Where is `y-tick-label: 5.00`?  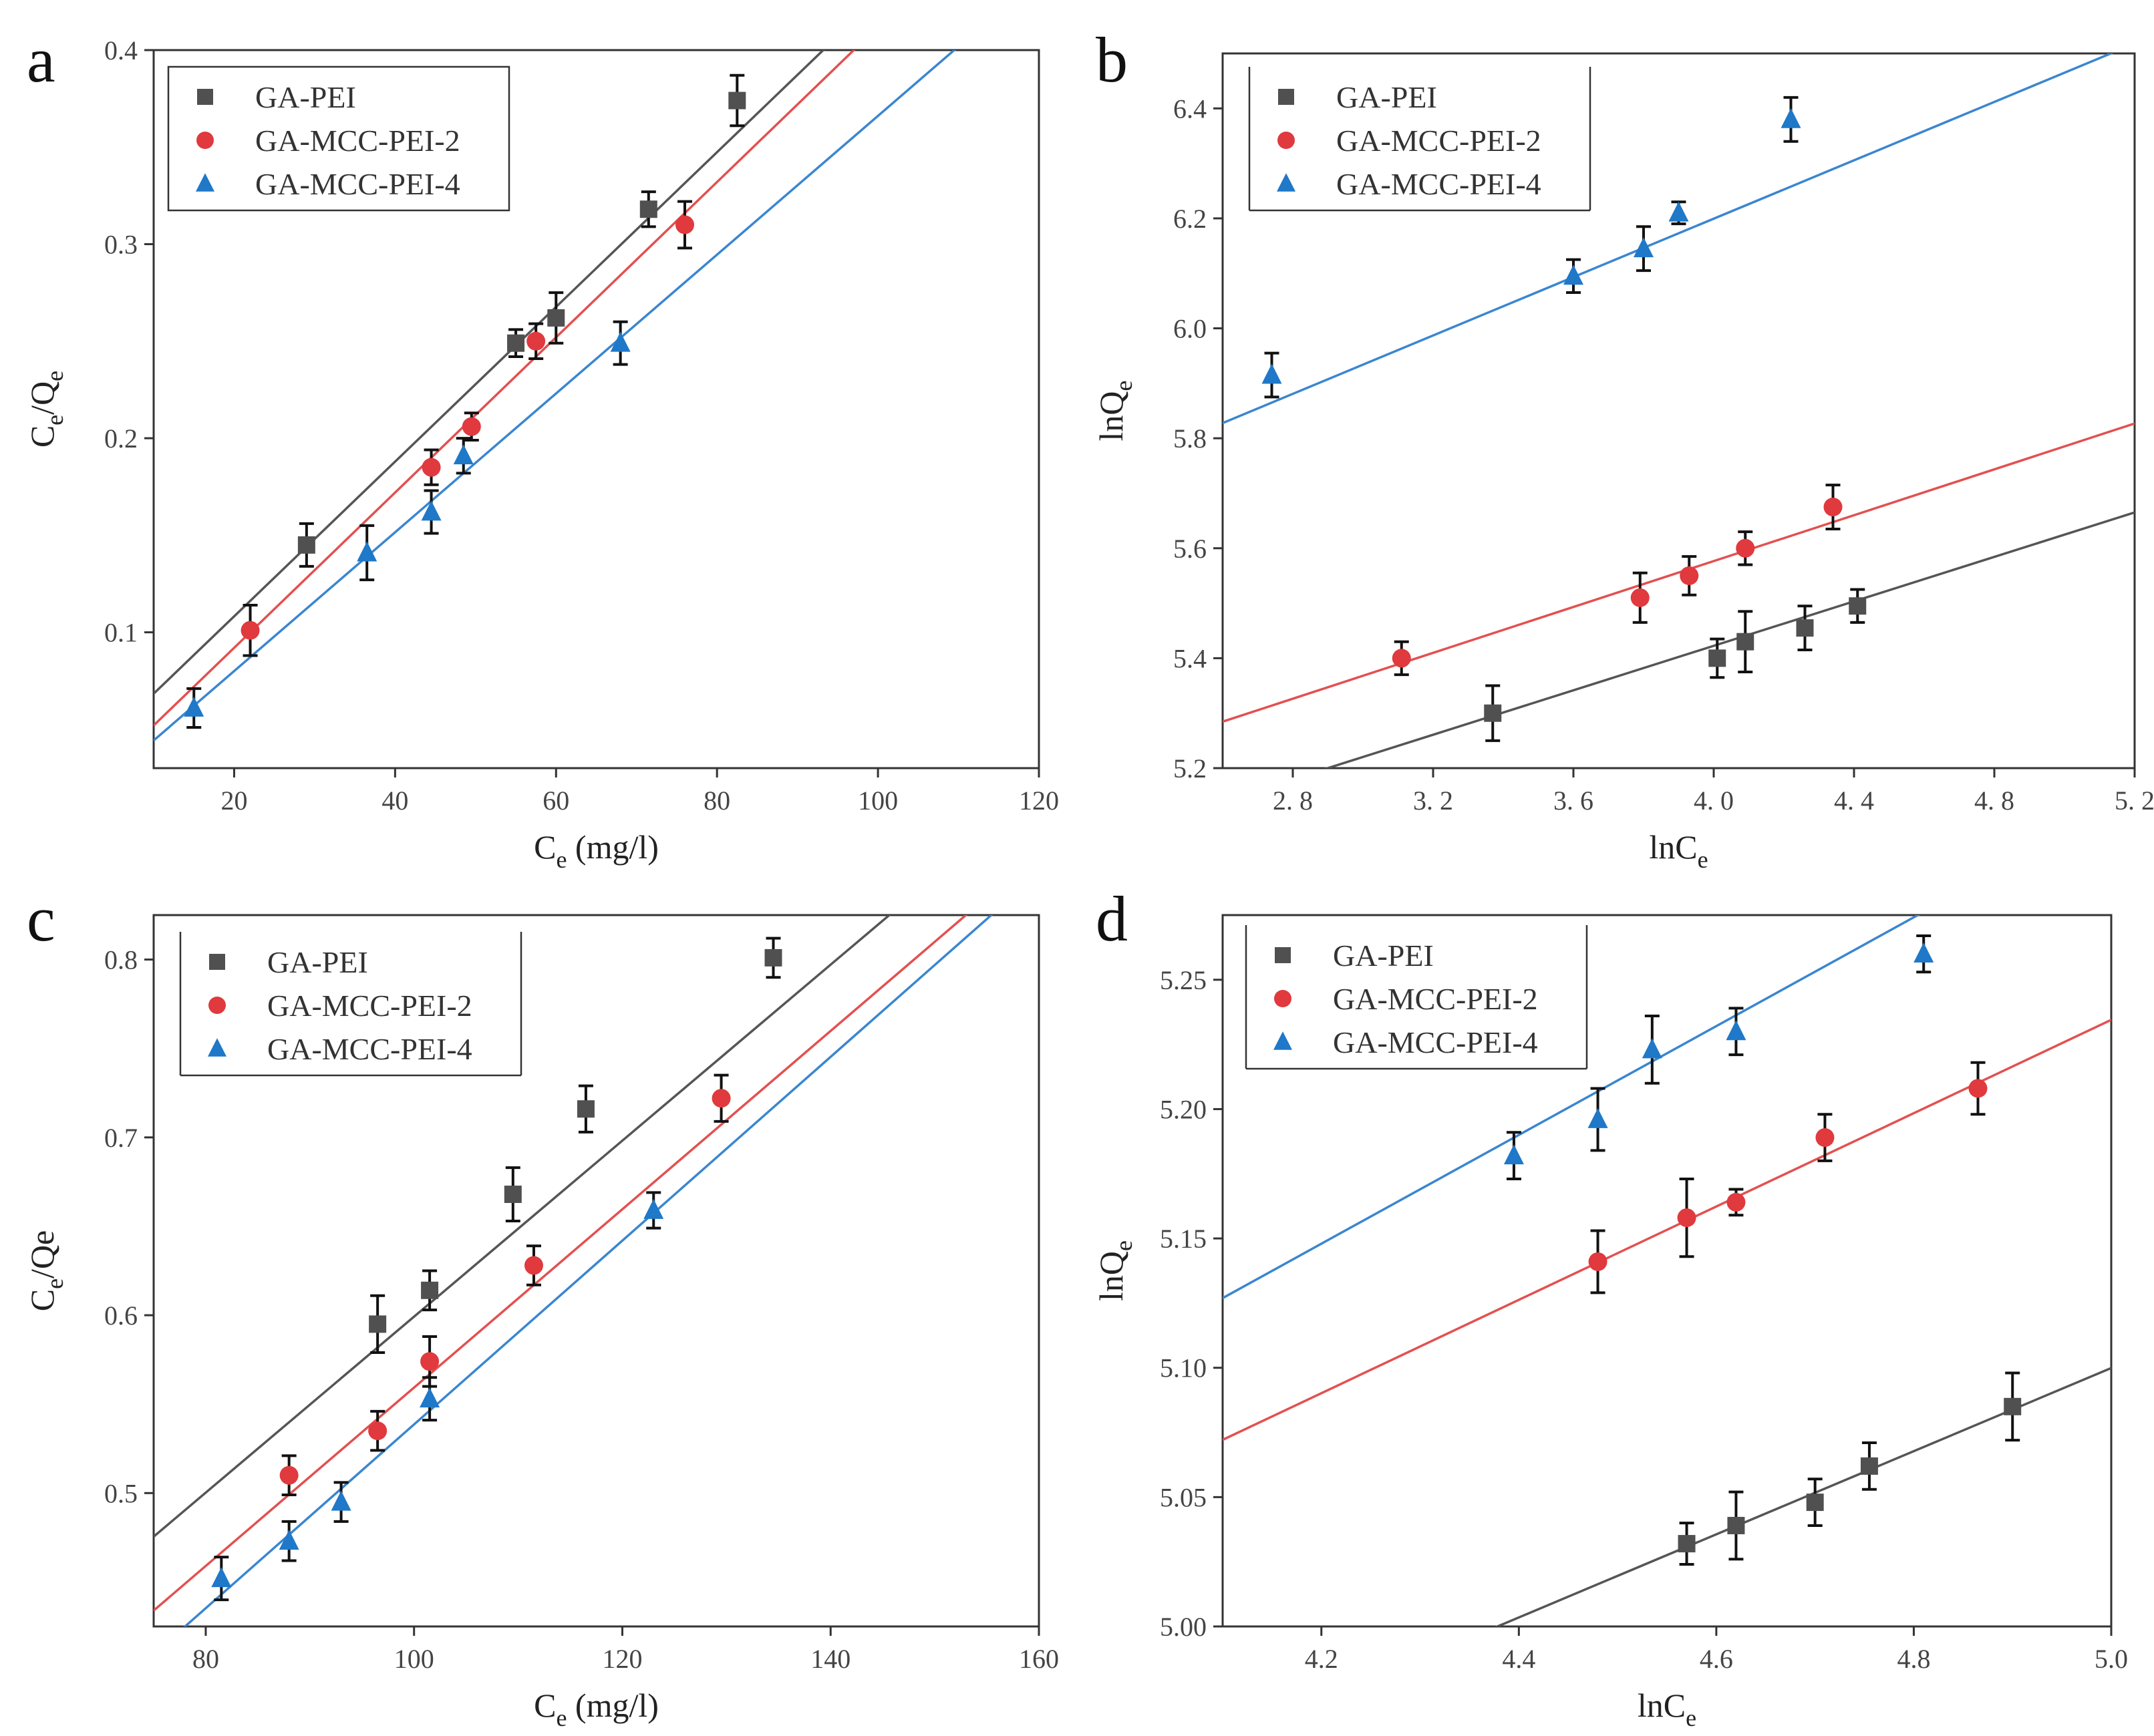 y-tick-label: 5.00 is located at coordinates (1183, 1627).